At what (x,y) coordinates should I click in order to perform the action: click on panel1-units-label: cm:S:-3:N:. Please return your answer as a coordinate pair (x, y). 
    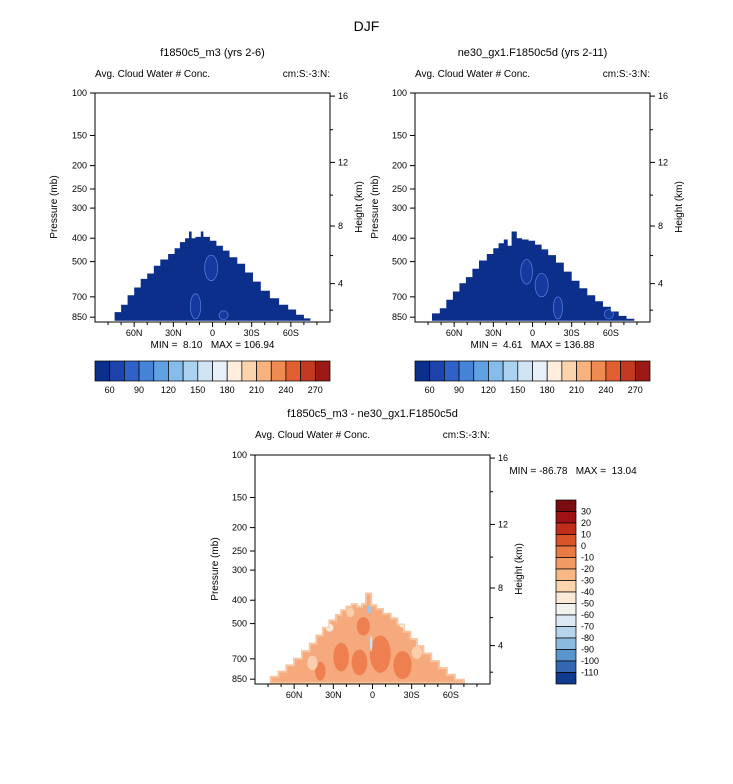
    Looking at the image, I should click on (306, 74).